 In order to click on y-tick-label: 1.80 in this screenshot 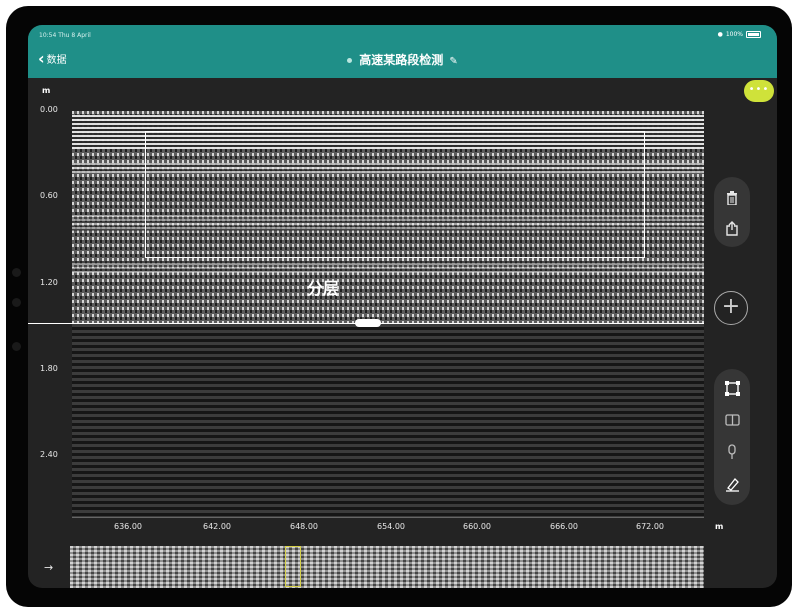, I will do `click(49, 368)`.